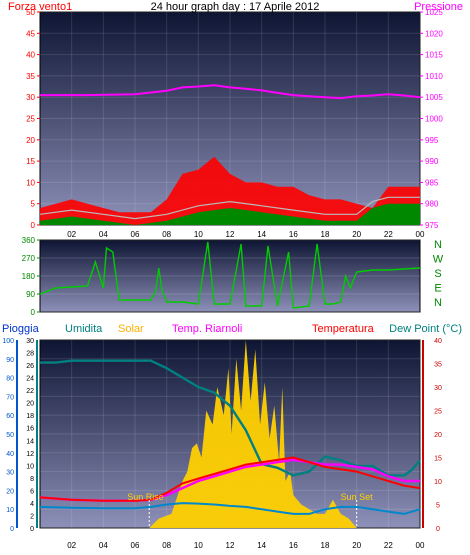 This screenshot has height=555, width=470. What do you see at coordinates (10, 510) in the screenshot?
I see `rain-tick-label: 10` at bounding box center [10, 510].